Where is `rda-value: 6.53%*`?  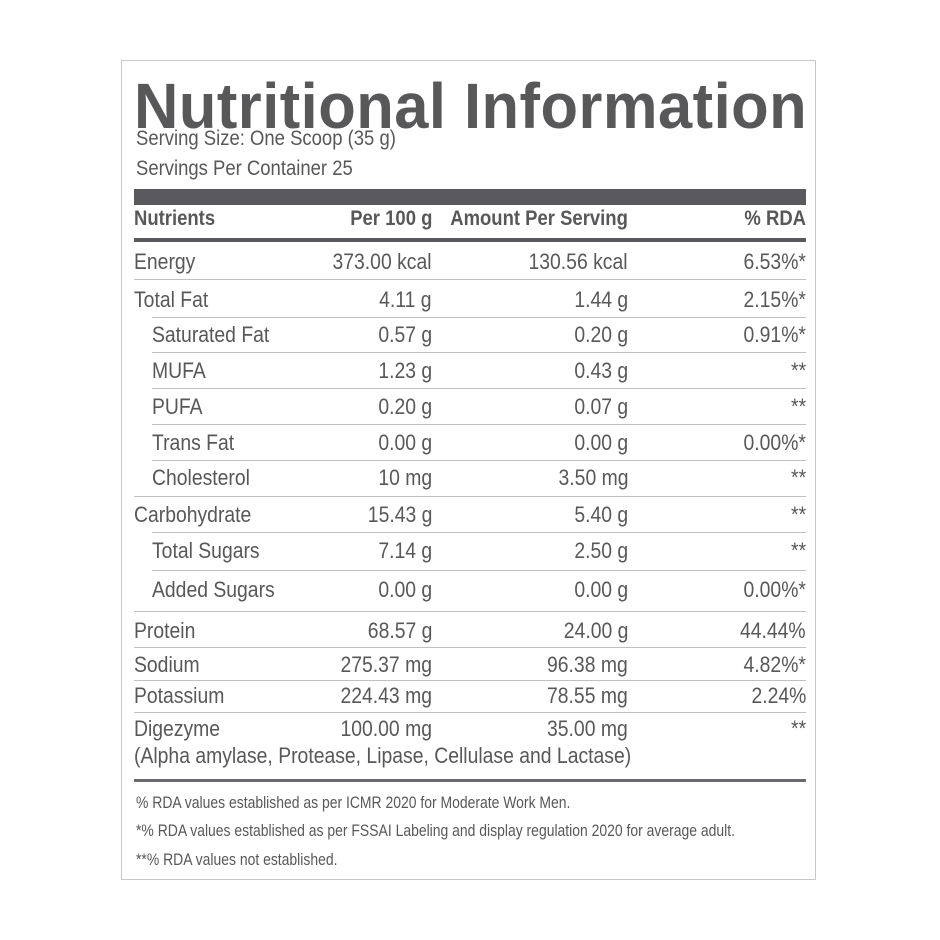
rda-value: 6.53%* is located at coordinates (774, 261).